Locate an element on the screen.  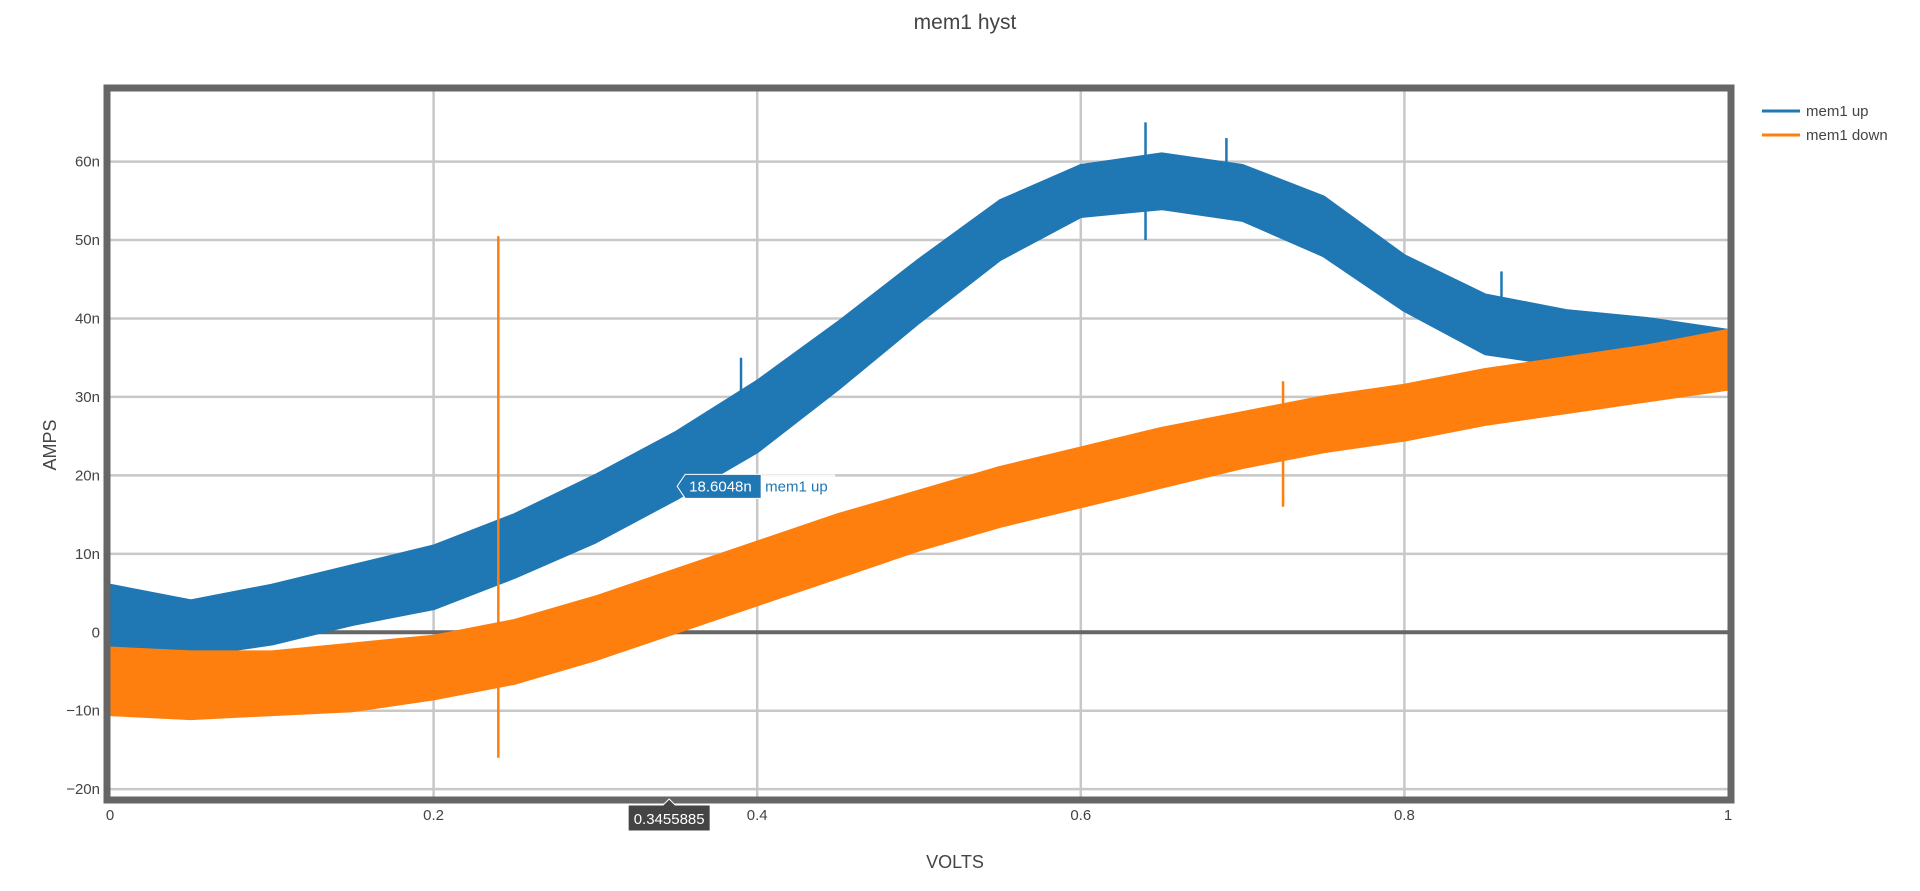
hover-value-box is located at coordinates (719, 486).